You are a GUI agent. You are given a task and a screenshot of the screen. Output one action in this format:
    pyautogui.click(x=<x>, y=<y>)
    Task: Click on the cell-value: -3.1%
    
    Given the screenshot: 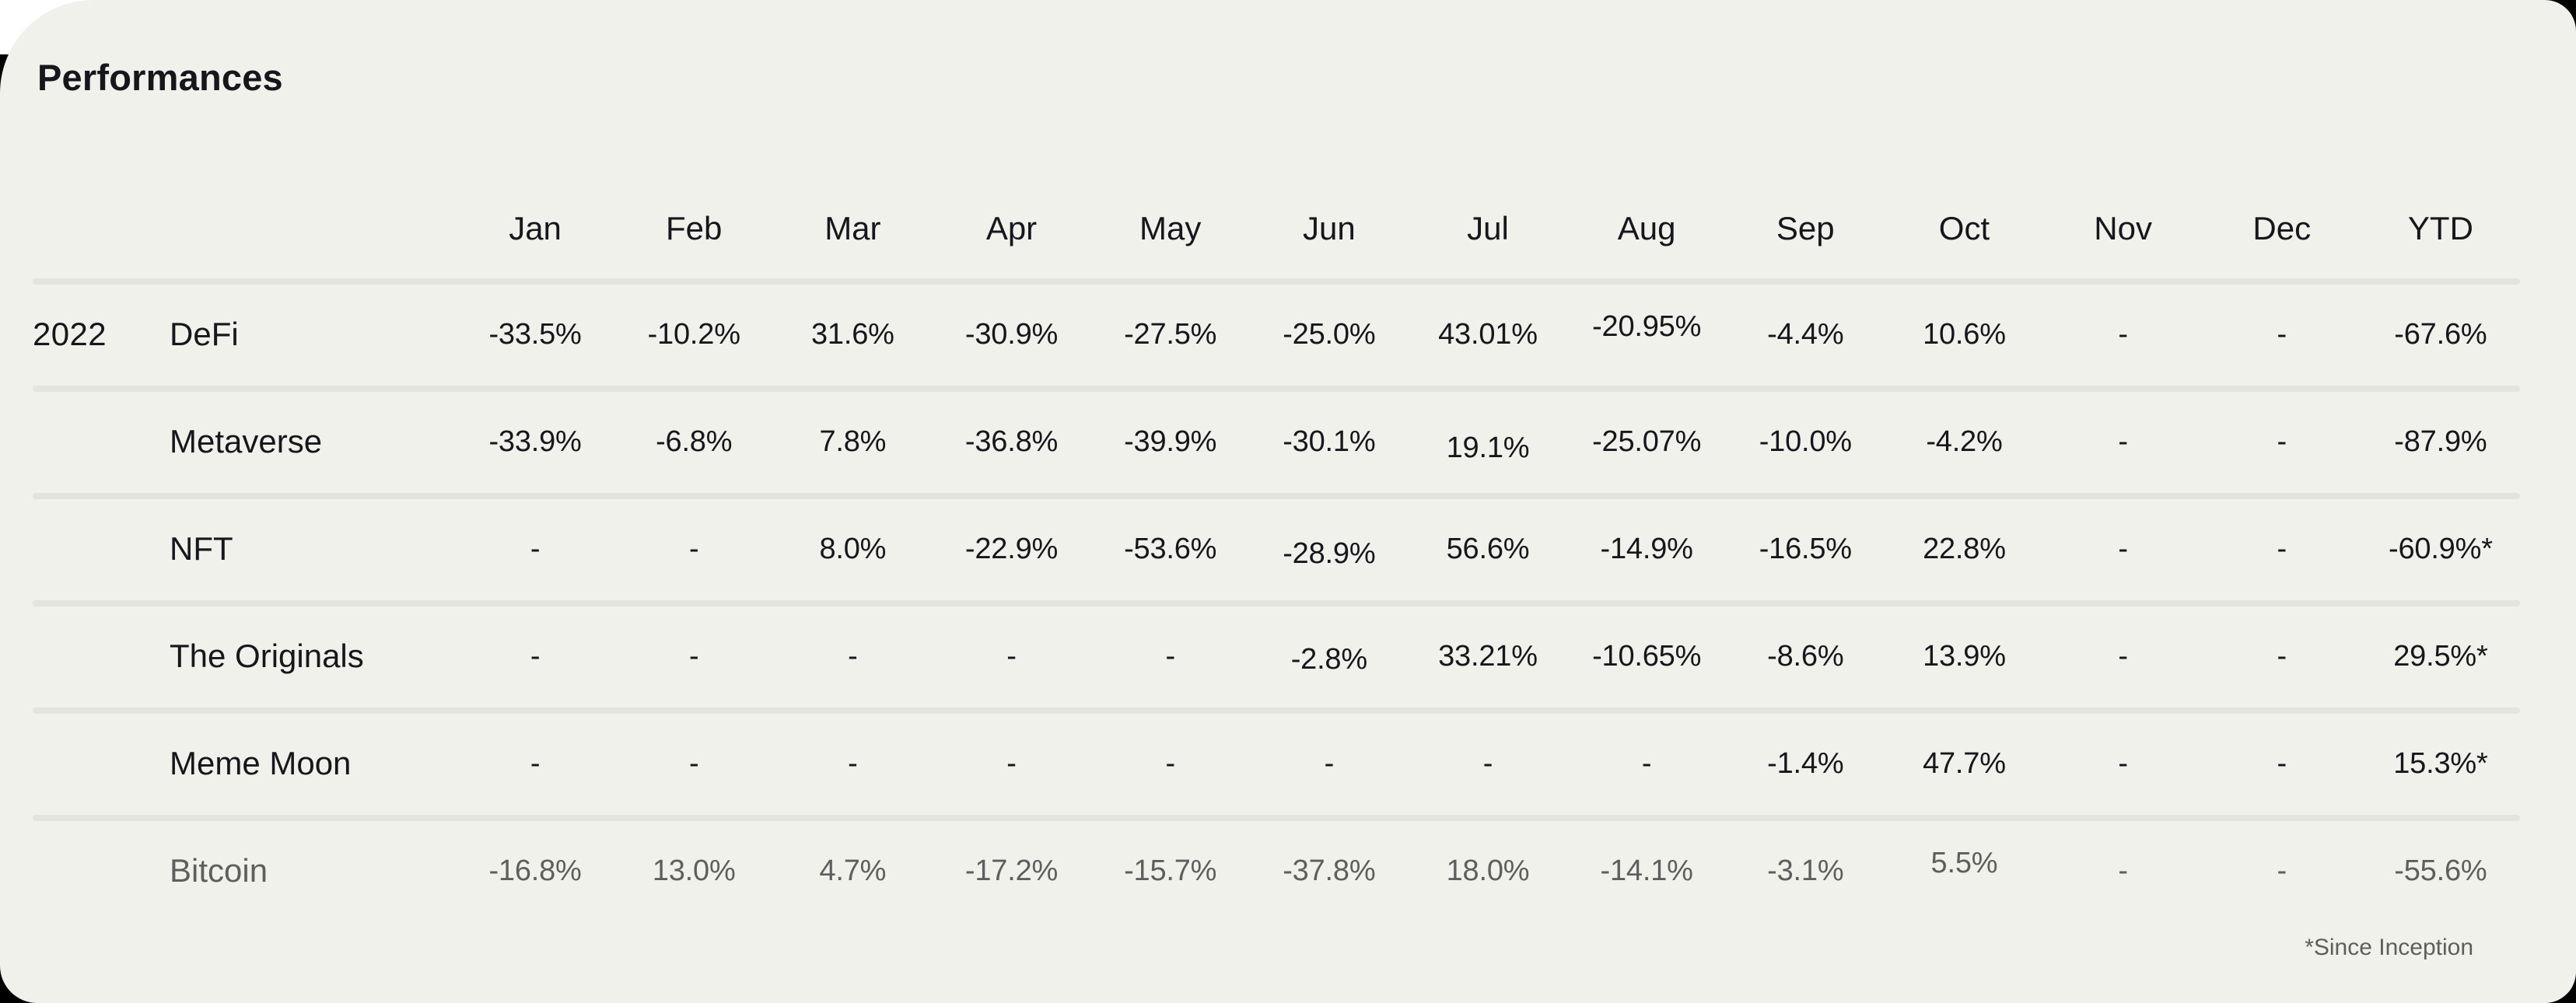 What is the action you would take?
    pyautogui.click(x=1806, y=870)
    